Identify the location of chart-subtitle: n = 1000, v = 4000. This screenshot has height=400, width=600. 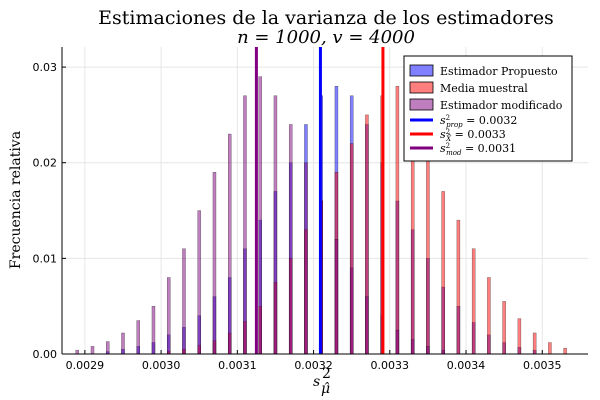
(326, 37).